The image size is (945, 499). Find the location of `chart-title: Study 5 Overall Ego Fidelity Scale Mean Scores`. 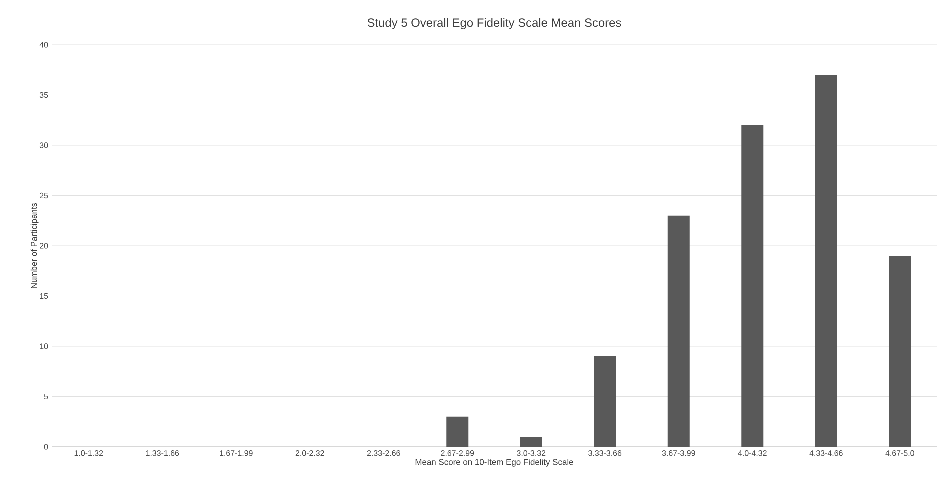

chart-title: Study 5 Overall Ego Fidelity Scale Mean Scores is located at coordinates (495, 24).